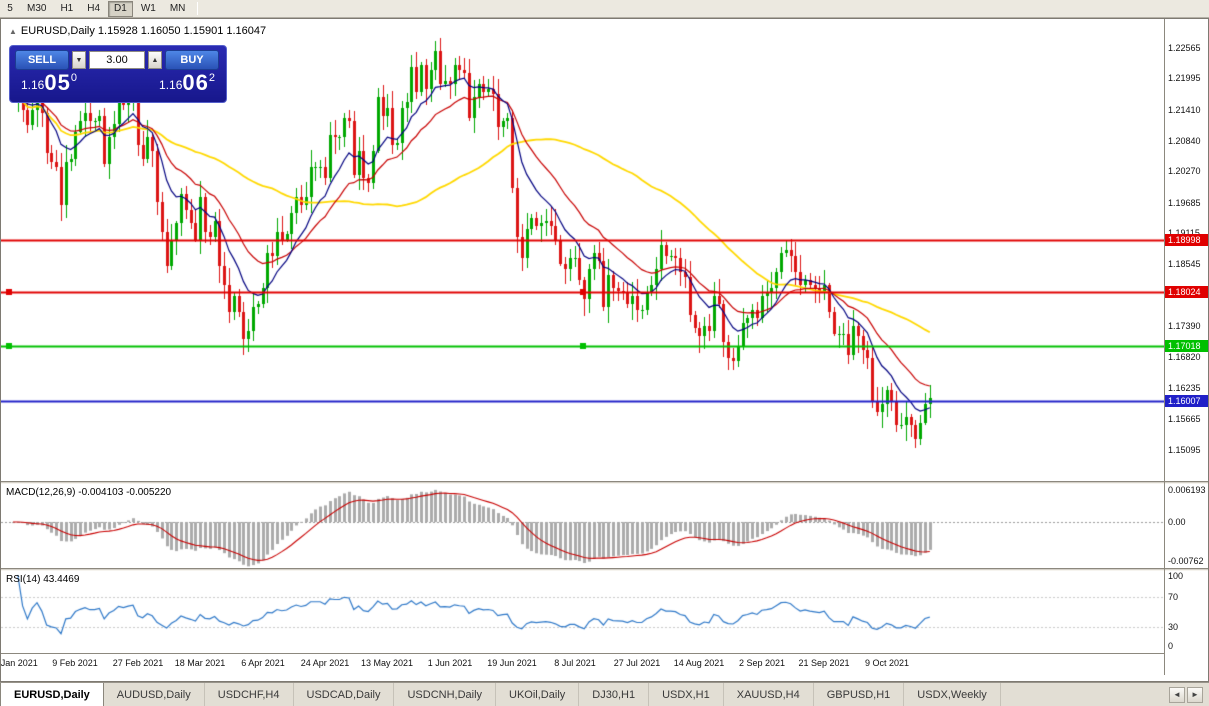 The image size is (1209, 706). Describe the element at coordinates (1184, 110) in the screenshot. I see `price-axis-label: 1.21410` at that location.